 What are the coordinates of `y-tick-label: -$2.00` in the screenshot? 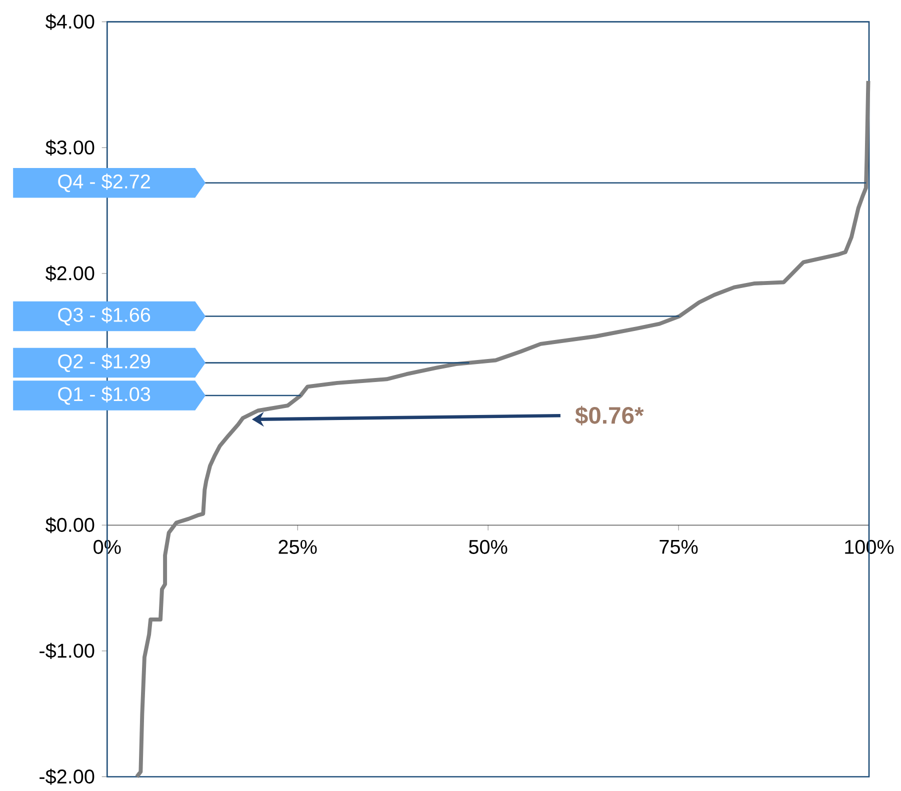 It's located at (67, 776).